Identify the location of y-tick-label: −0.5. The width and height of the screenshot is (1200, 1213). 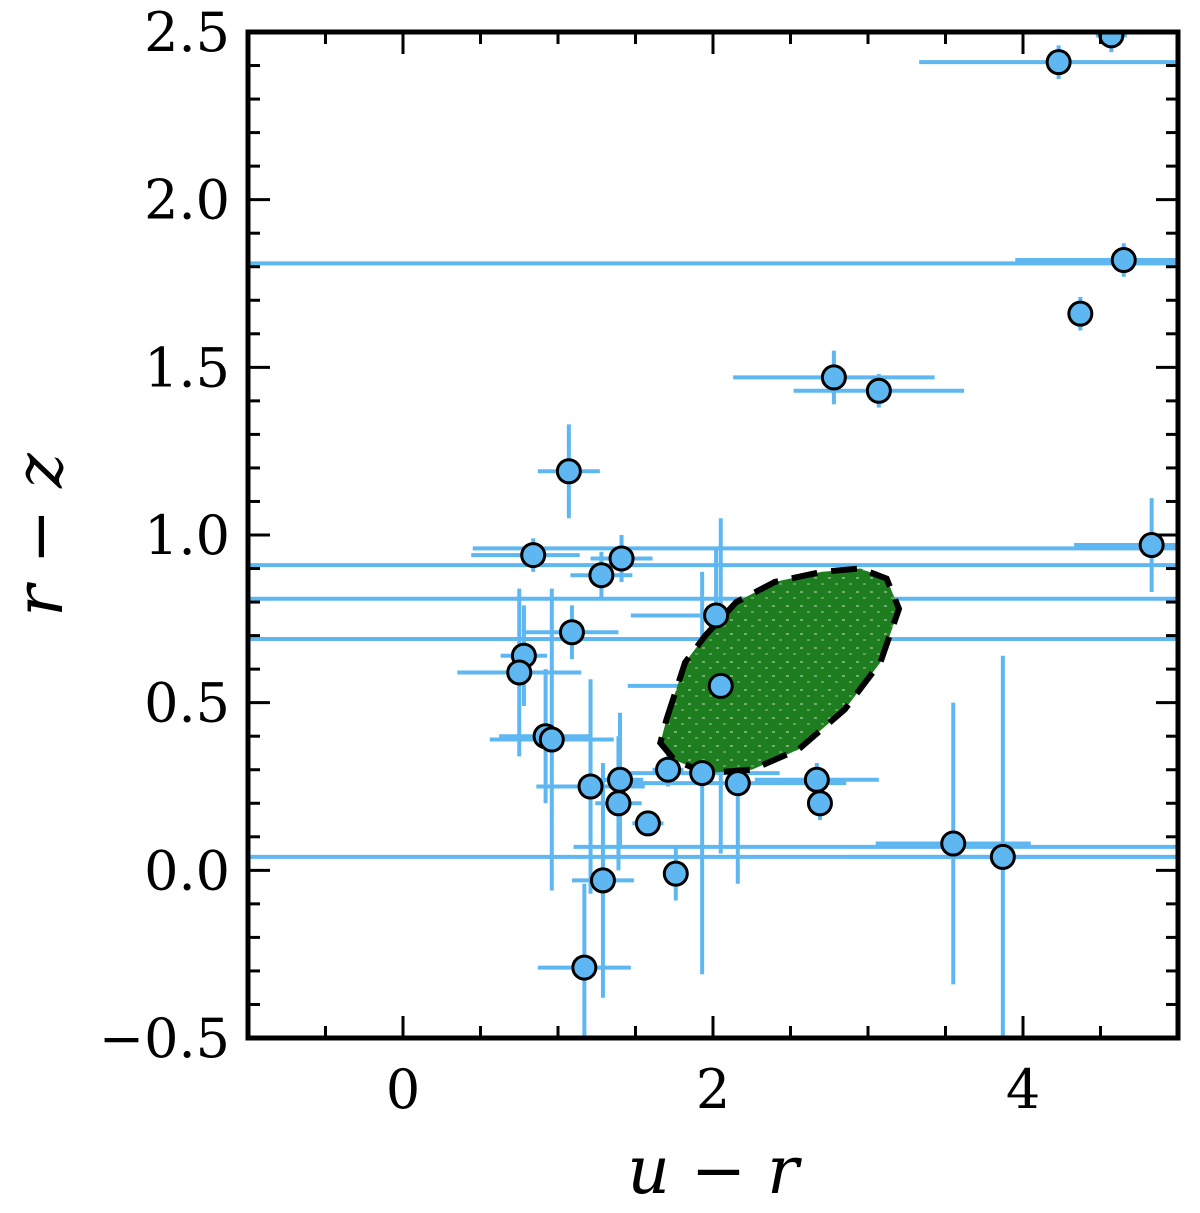
(164, 1038).